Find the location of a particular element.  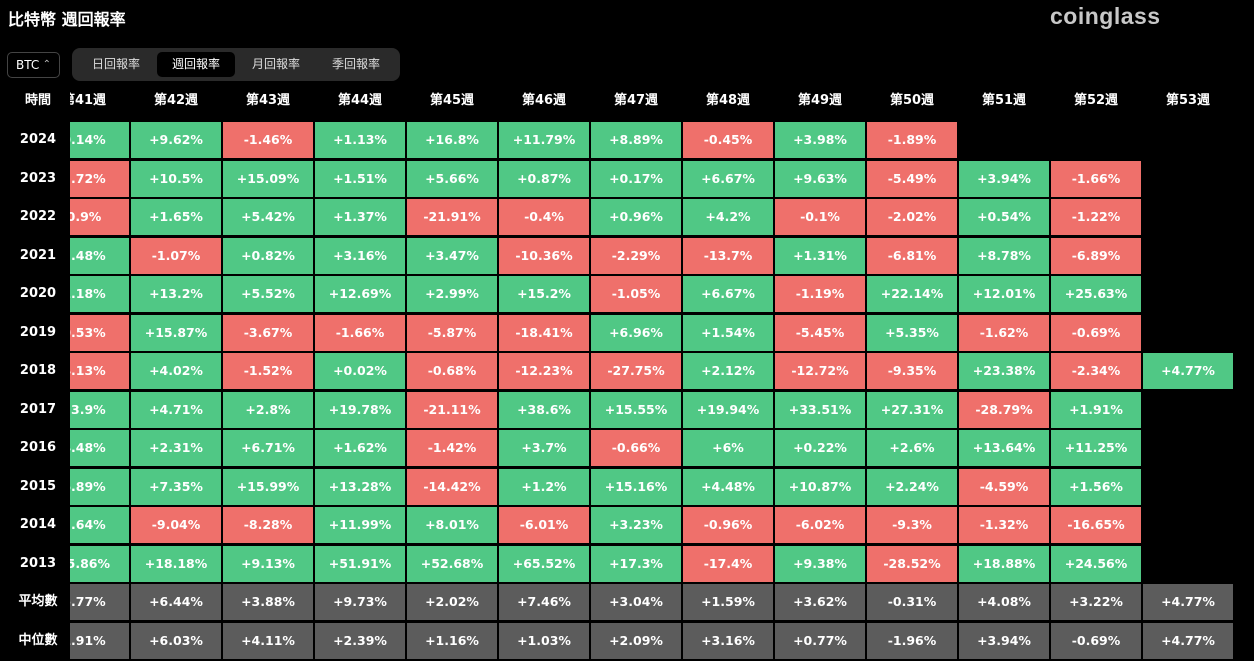

return-cell: +4.08% is located at coordinates (1004, 602).